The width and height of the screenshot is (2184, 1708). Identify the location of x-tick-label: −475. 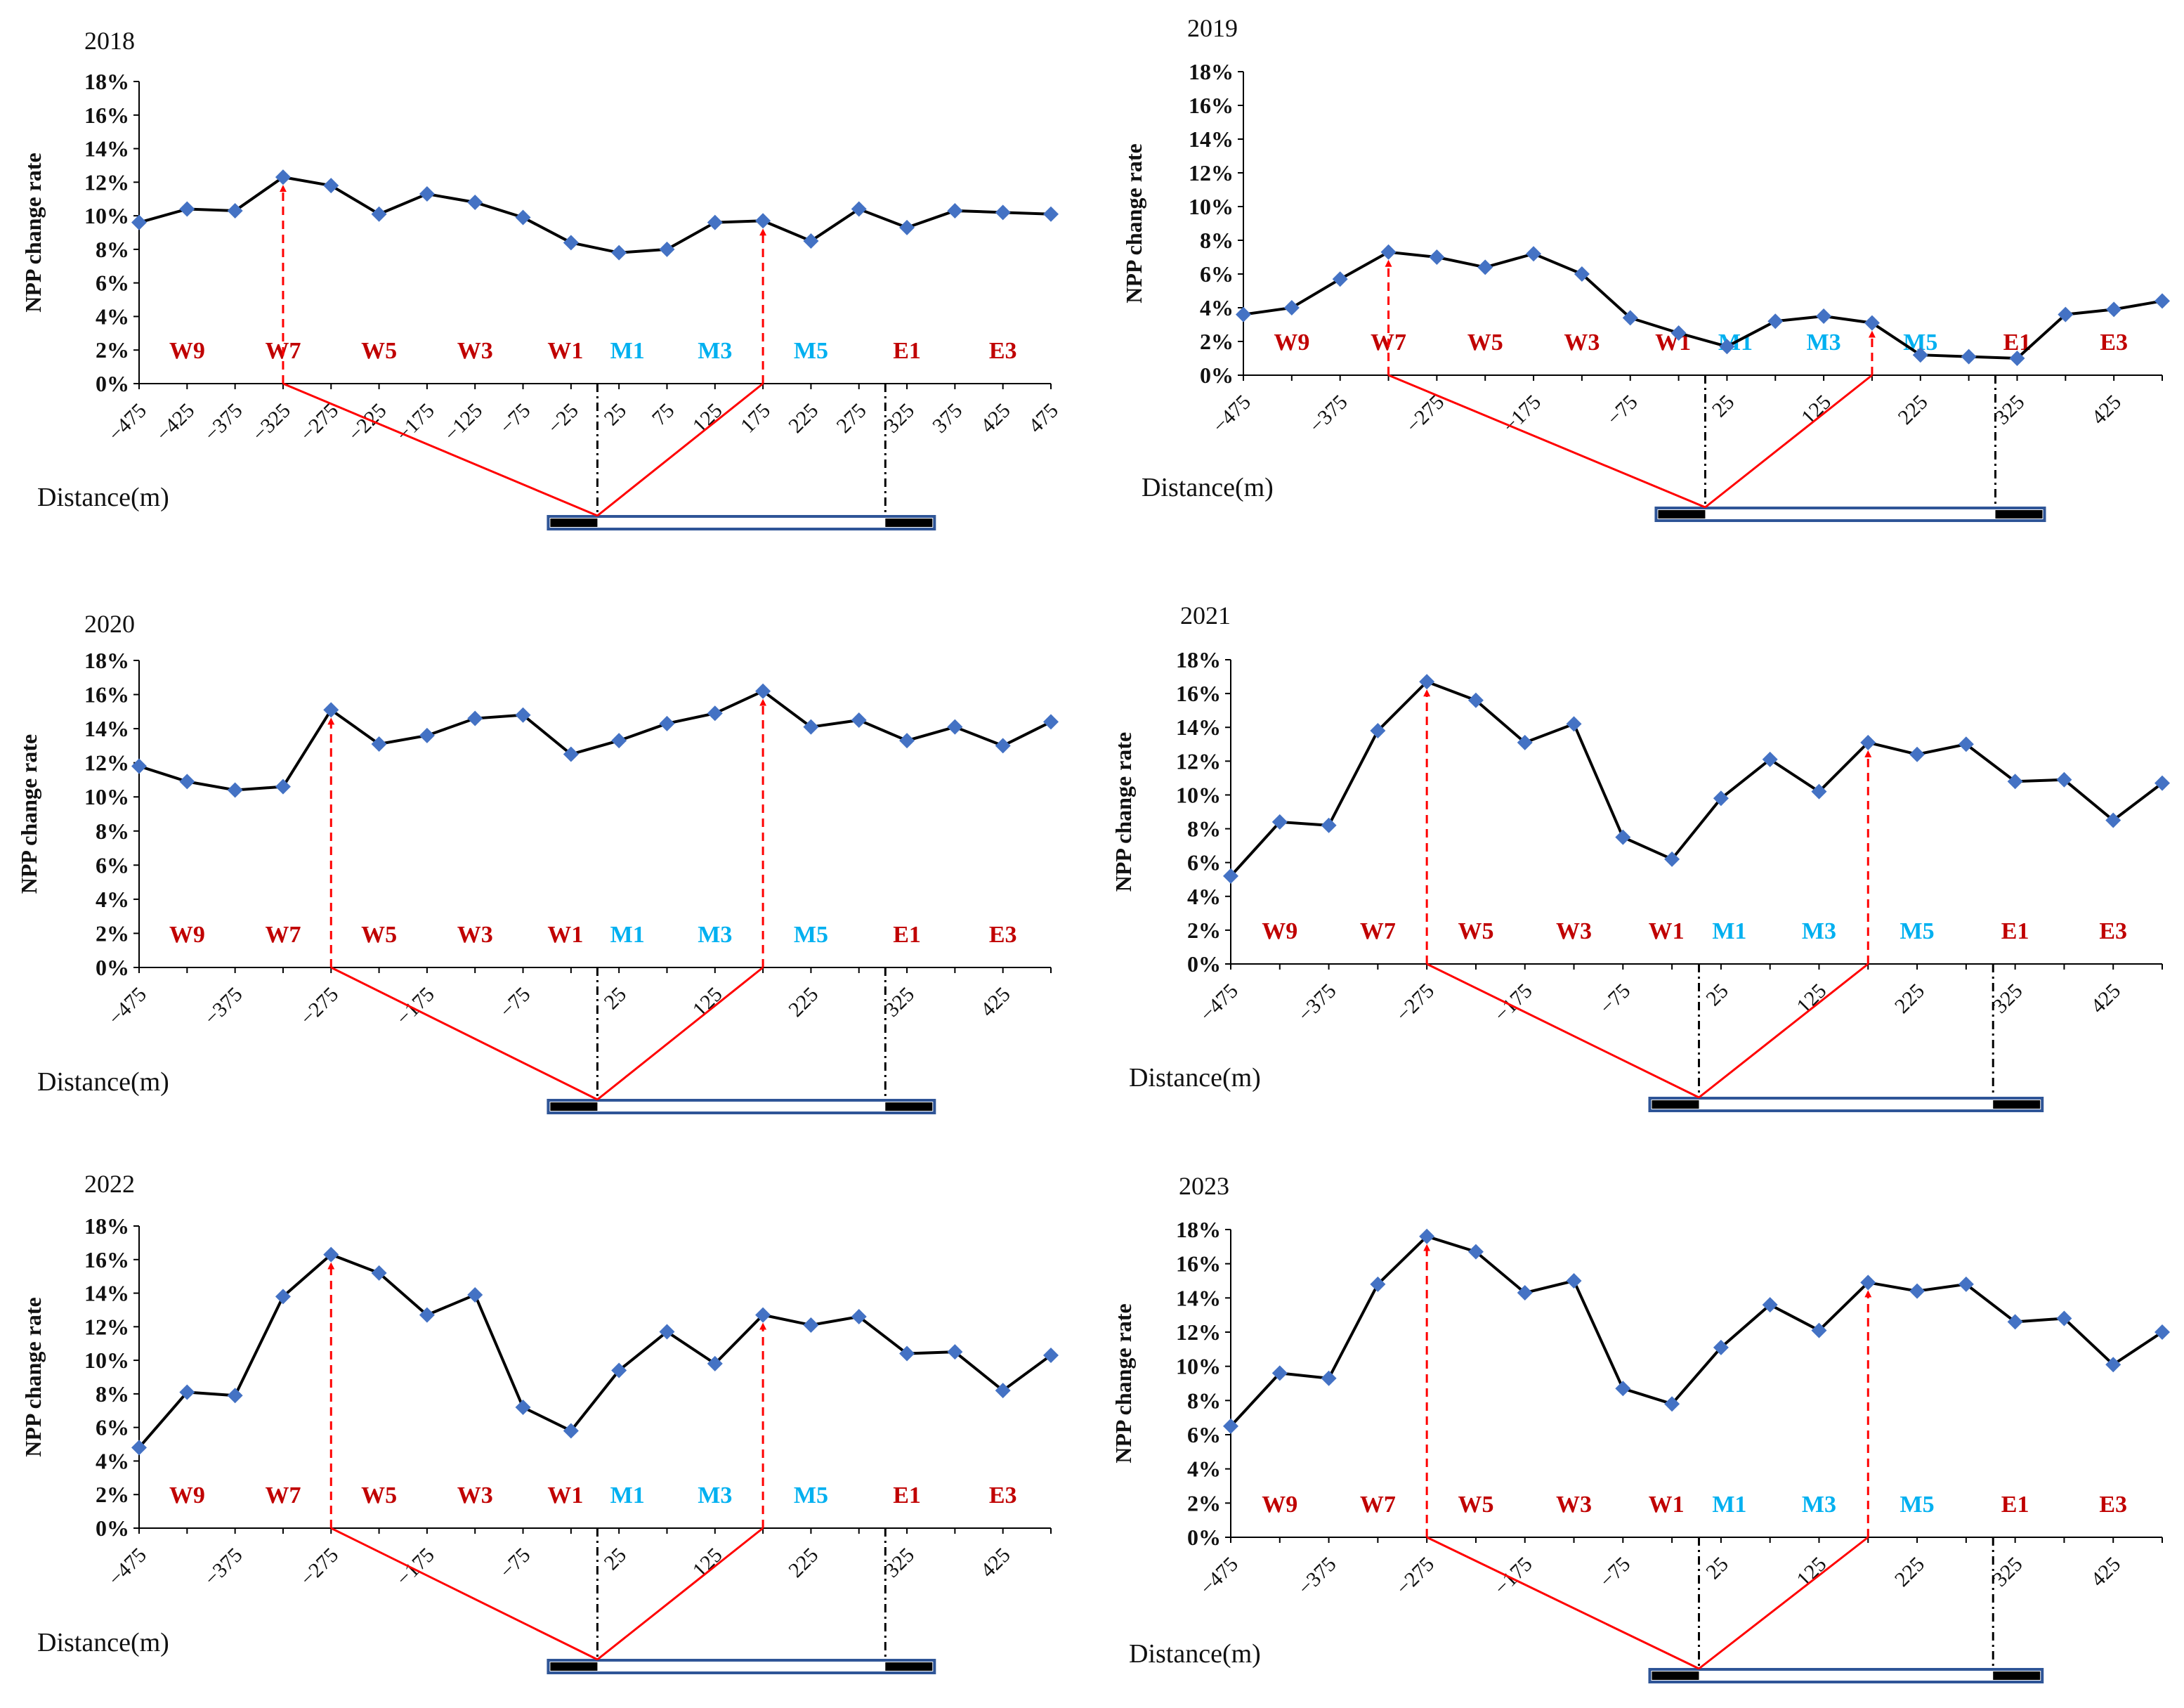
(1219, 1002).